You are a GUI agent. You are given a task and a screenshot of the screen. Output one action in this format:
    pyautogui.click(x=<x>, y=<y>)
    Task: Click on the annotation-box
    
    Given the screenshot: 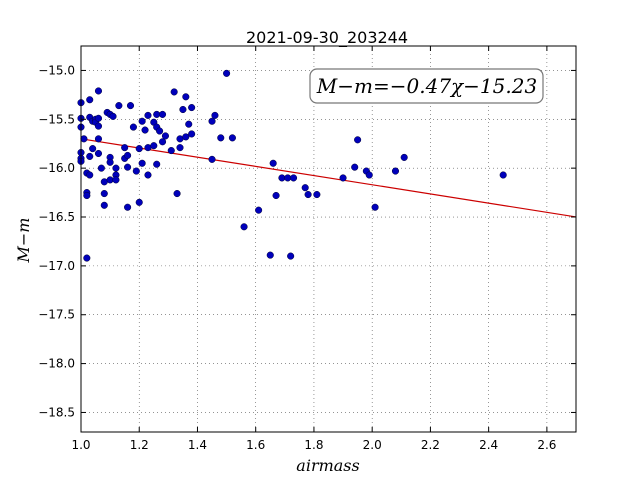 What is the action you would take?
    pyautogui.click(x=426, y=86)
    